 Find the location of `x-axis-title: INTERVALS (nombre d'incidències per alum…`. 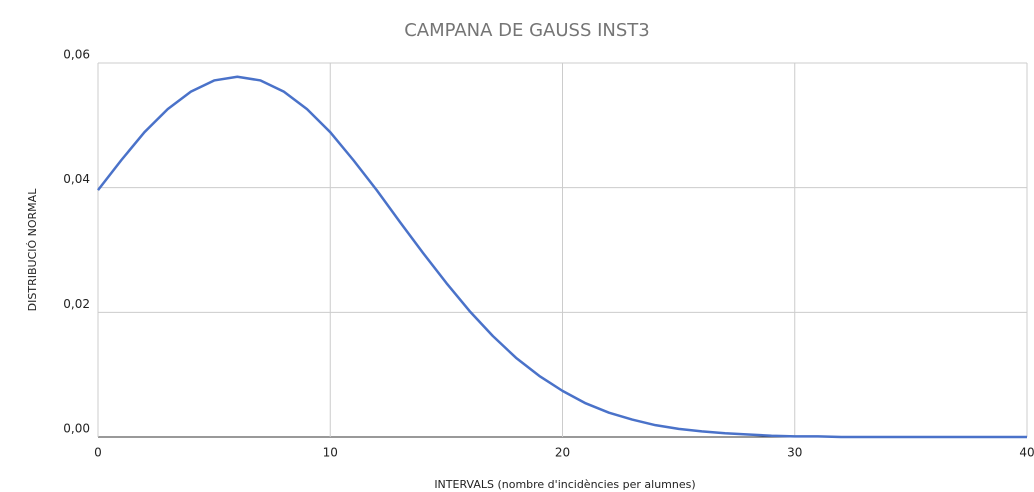

x-axis-title: INTERVALS (nombre d'incidències per alum… is located at coordinates (564, 484).